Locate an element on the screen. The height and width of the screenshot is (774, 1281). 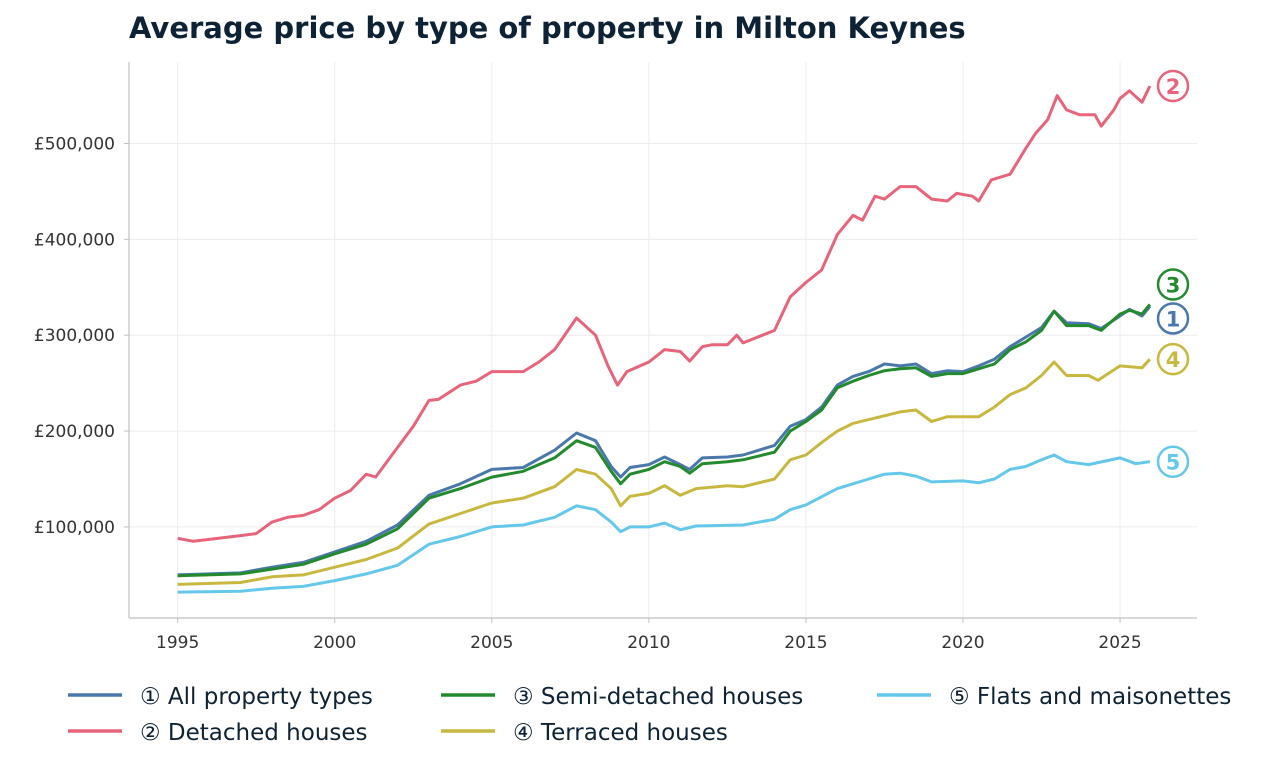
end-label-4: 4 is located at coordinates (1173, 359).